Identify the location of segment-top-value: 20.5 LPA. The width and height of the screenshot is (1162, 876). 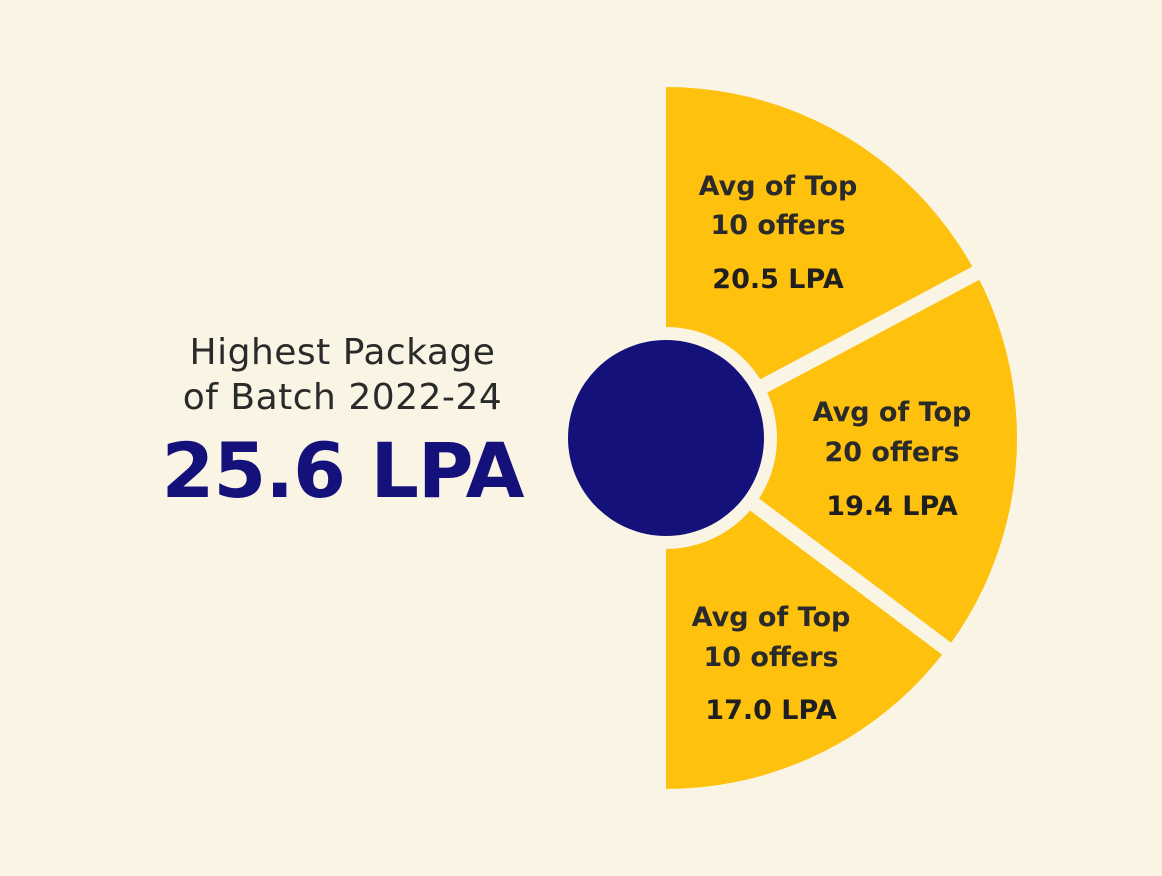
(778, 279).